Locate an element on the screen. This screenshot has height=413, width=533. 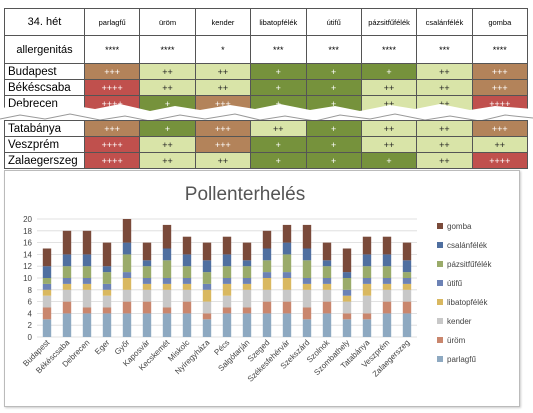
y-tick-label: 16 is located at coordinates (27, 243).